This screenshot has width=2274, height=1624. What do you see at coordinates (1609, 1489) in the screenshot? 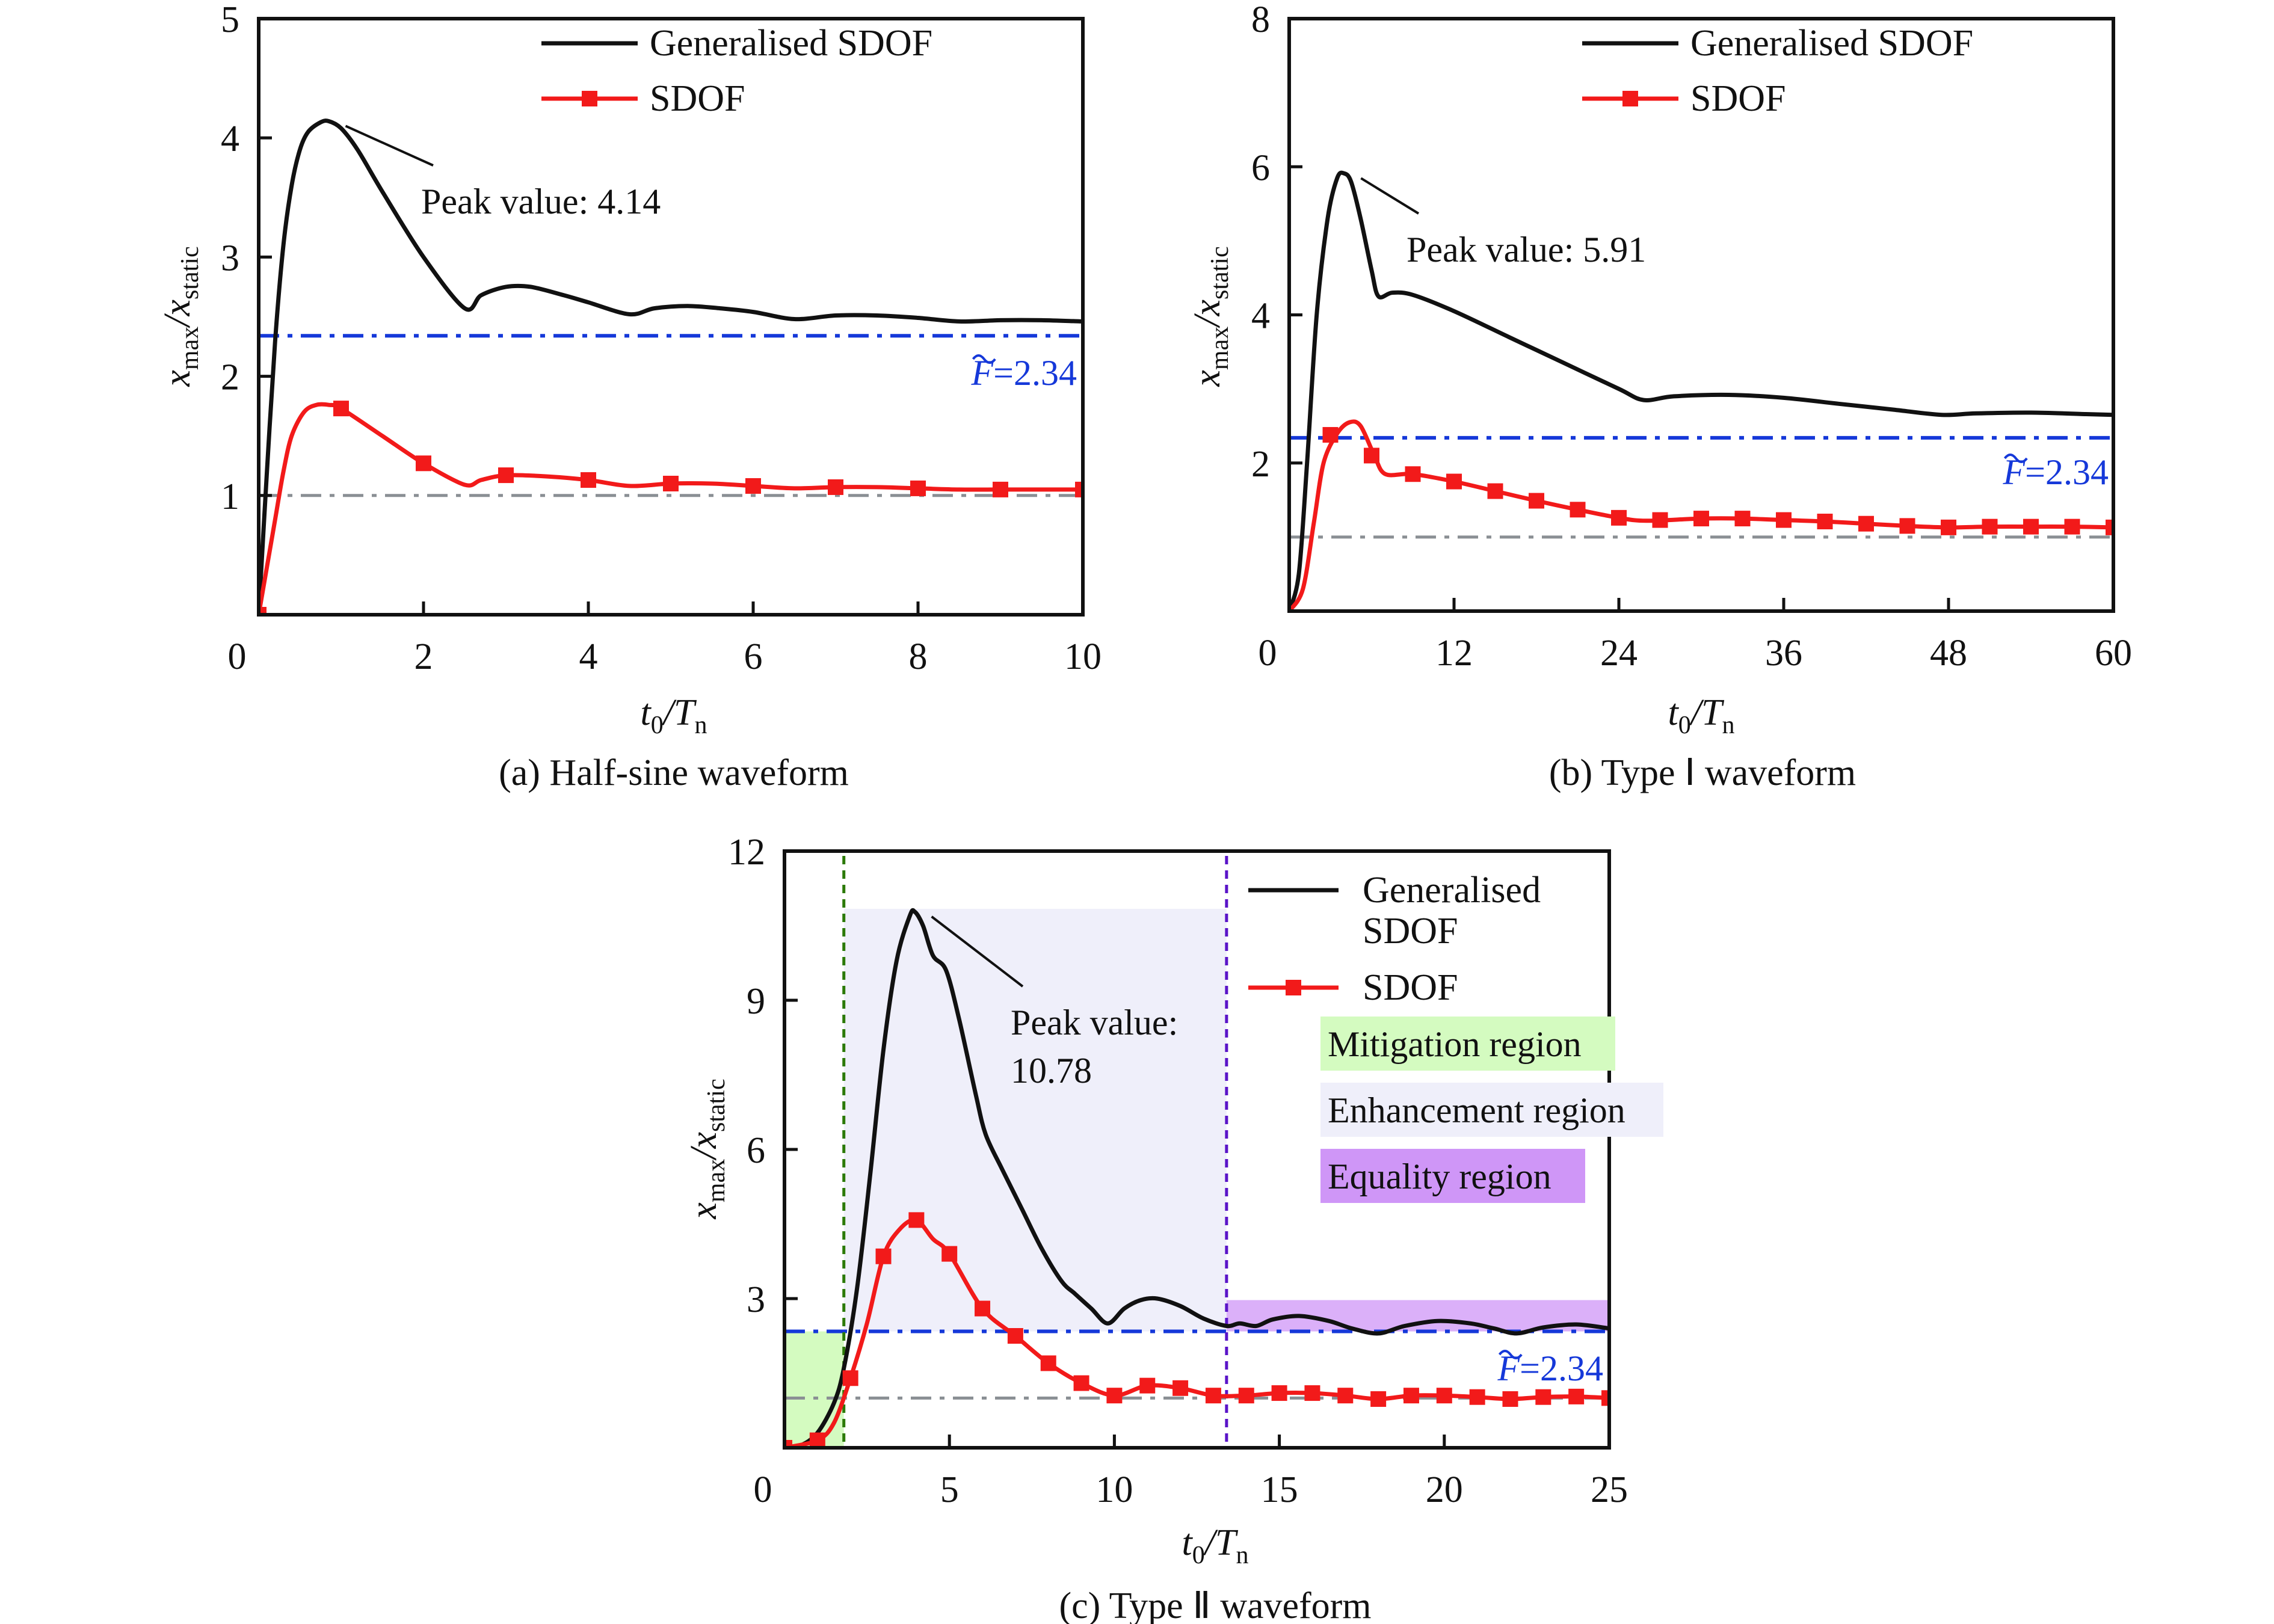
I see `x-tick-label: 25` at bounding box center [1609, 1489].